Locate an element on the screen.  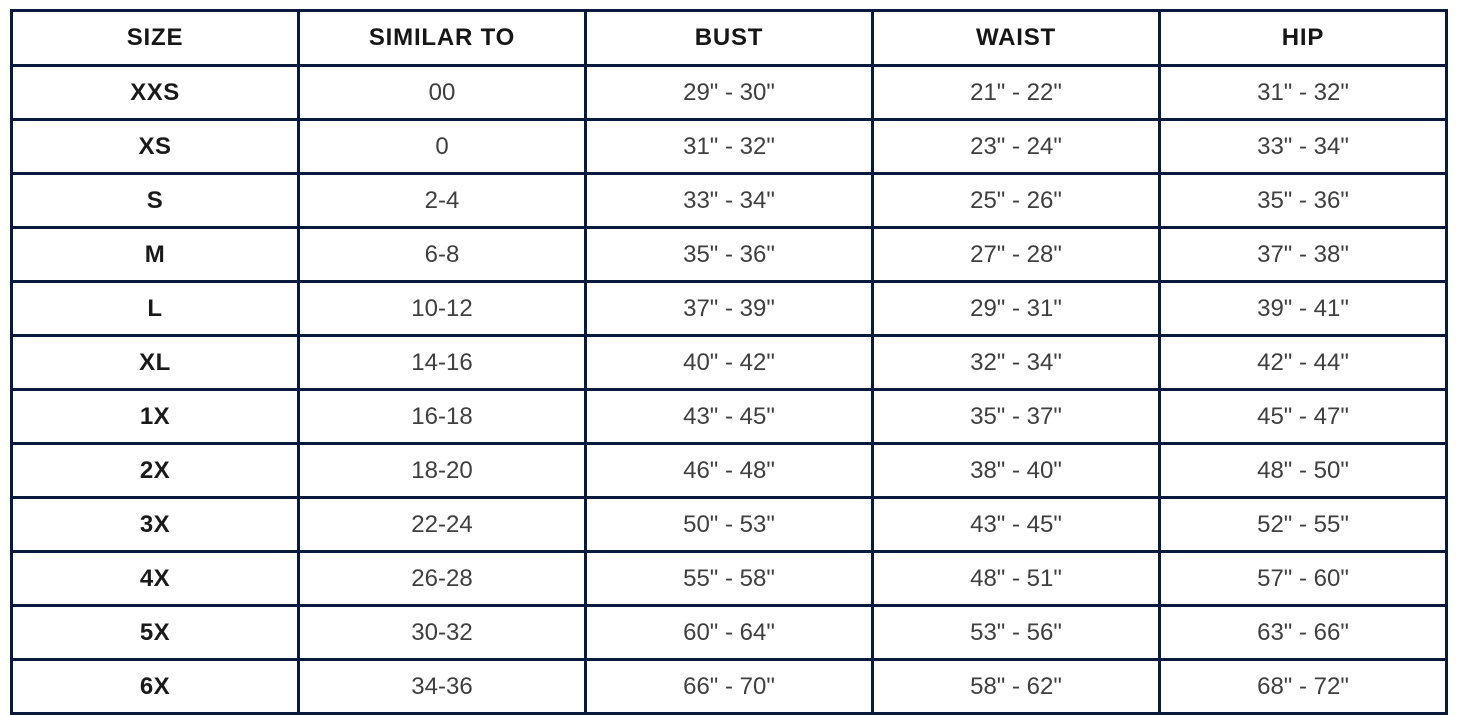
column-header-hip: HIP is located at coordinates (1303, 38).